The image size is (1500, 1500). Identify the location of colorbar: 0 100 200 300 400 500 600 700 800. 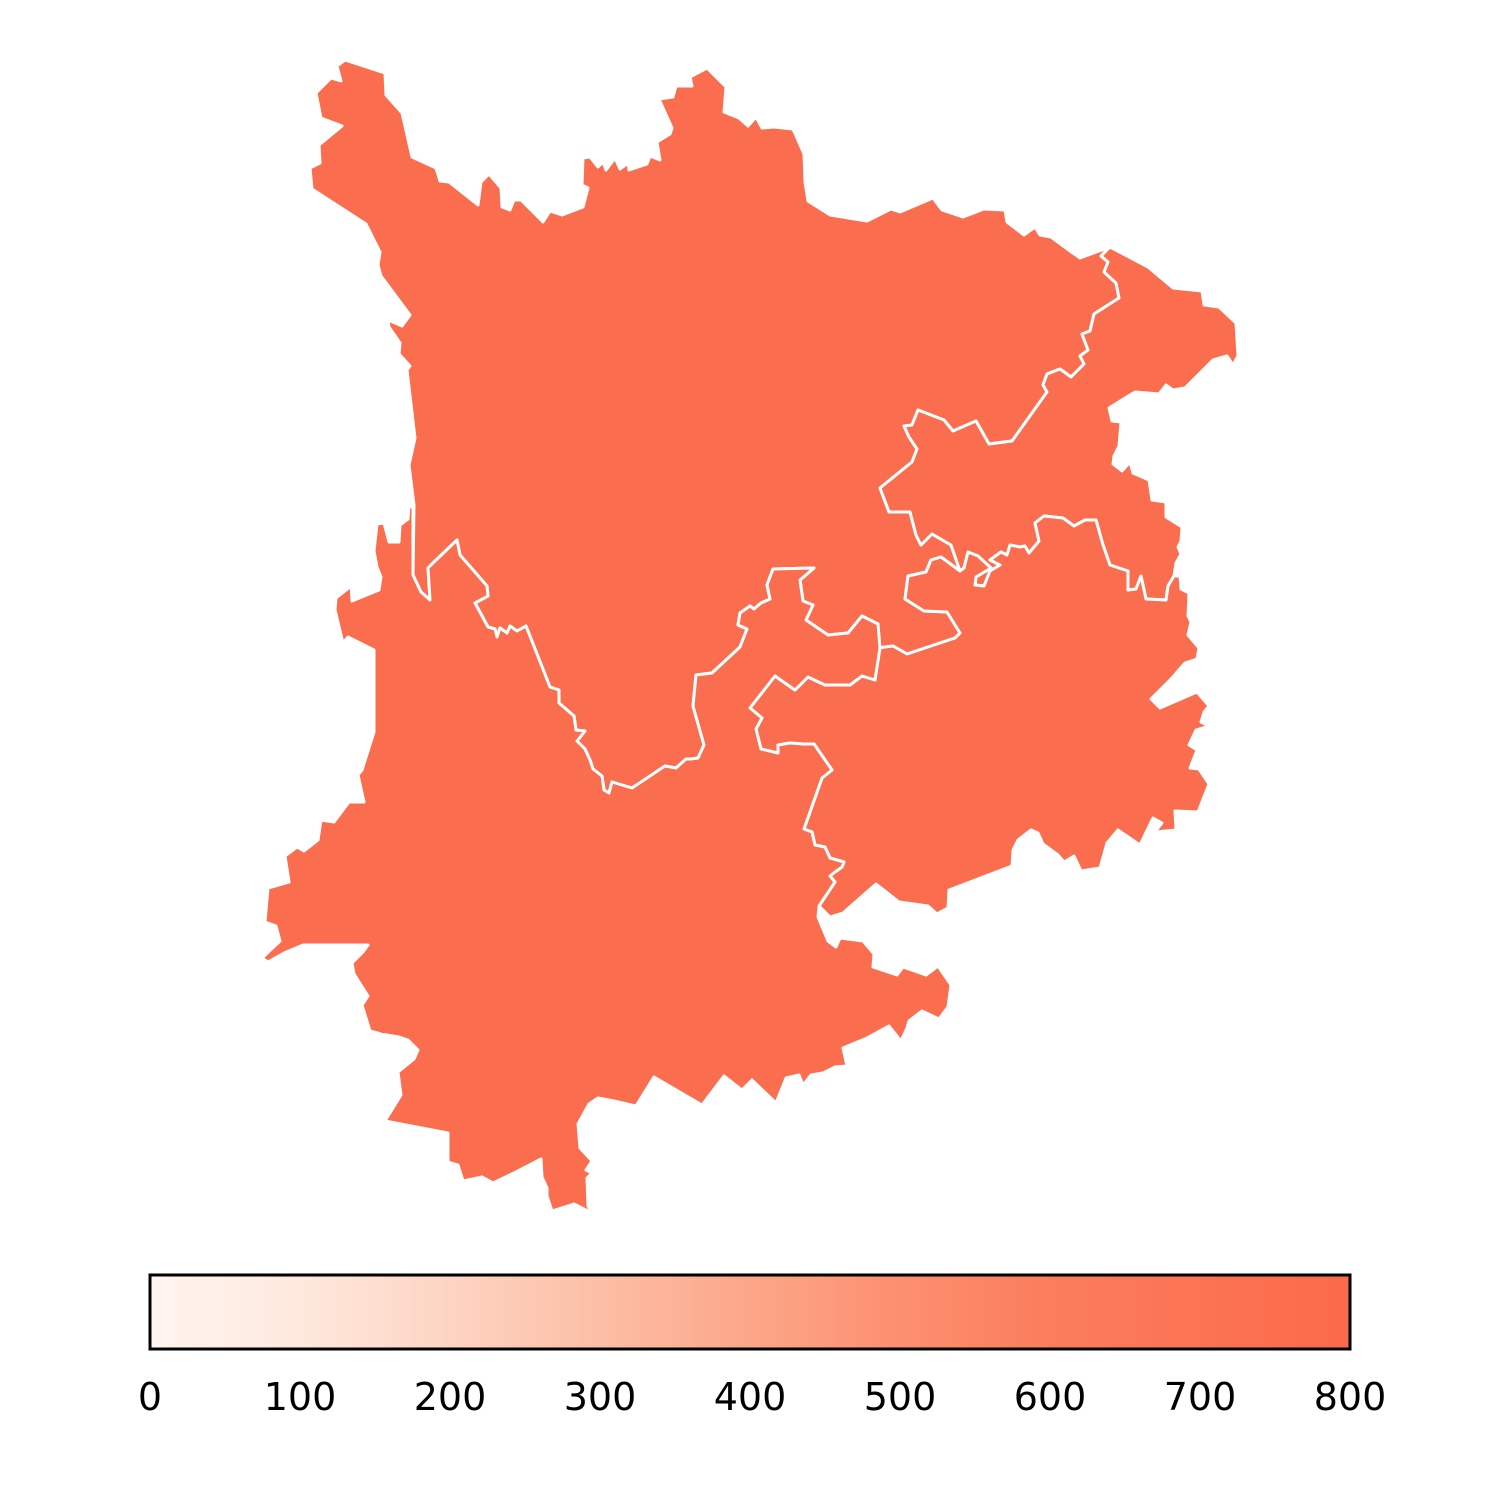
(762, 1346).